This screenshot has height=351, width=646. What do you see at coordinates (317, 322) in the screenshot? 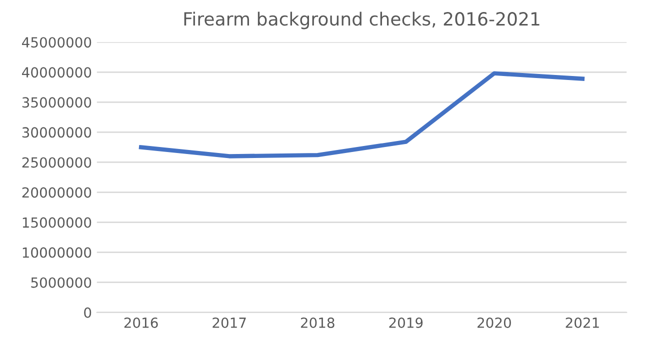
I see `x-tick-label: 2018` at bounding box center [317, 322].